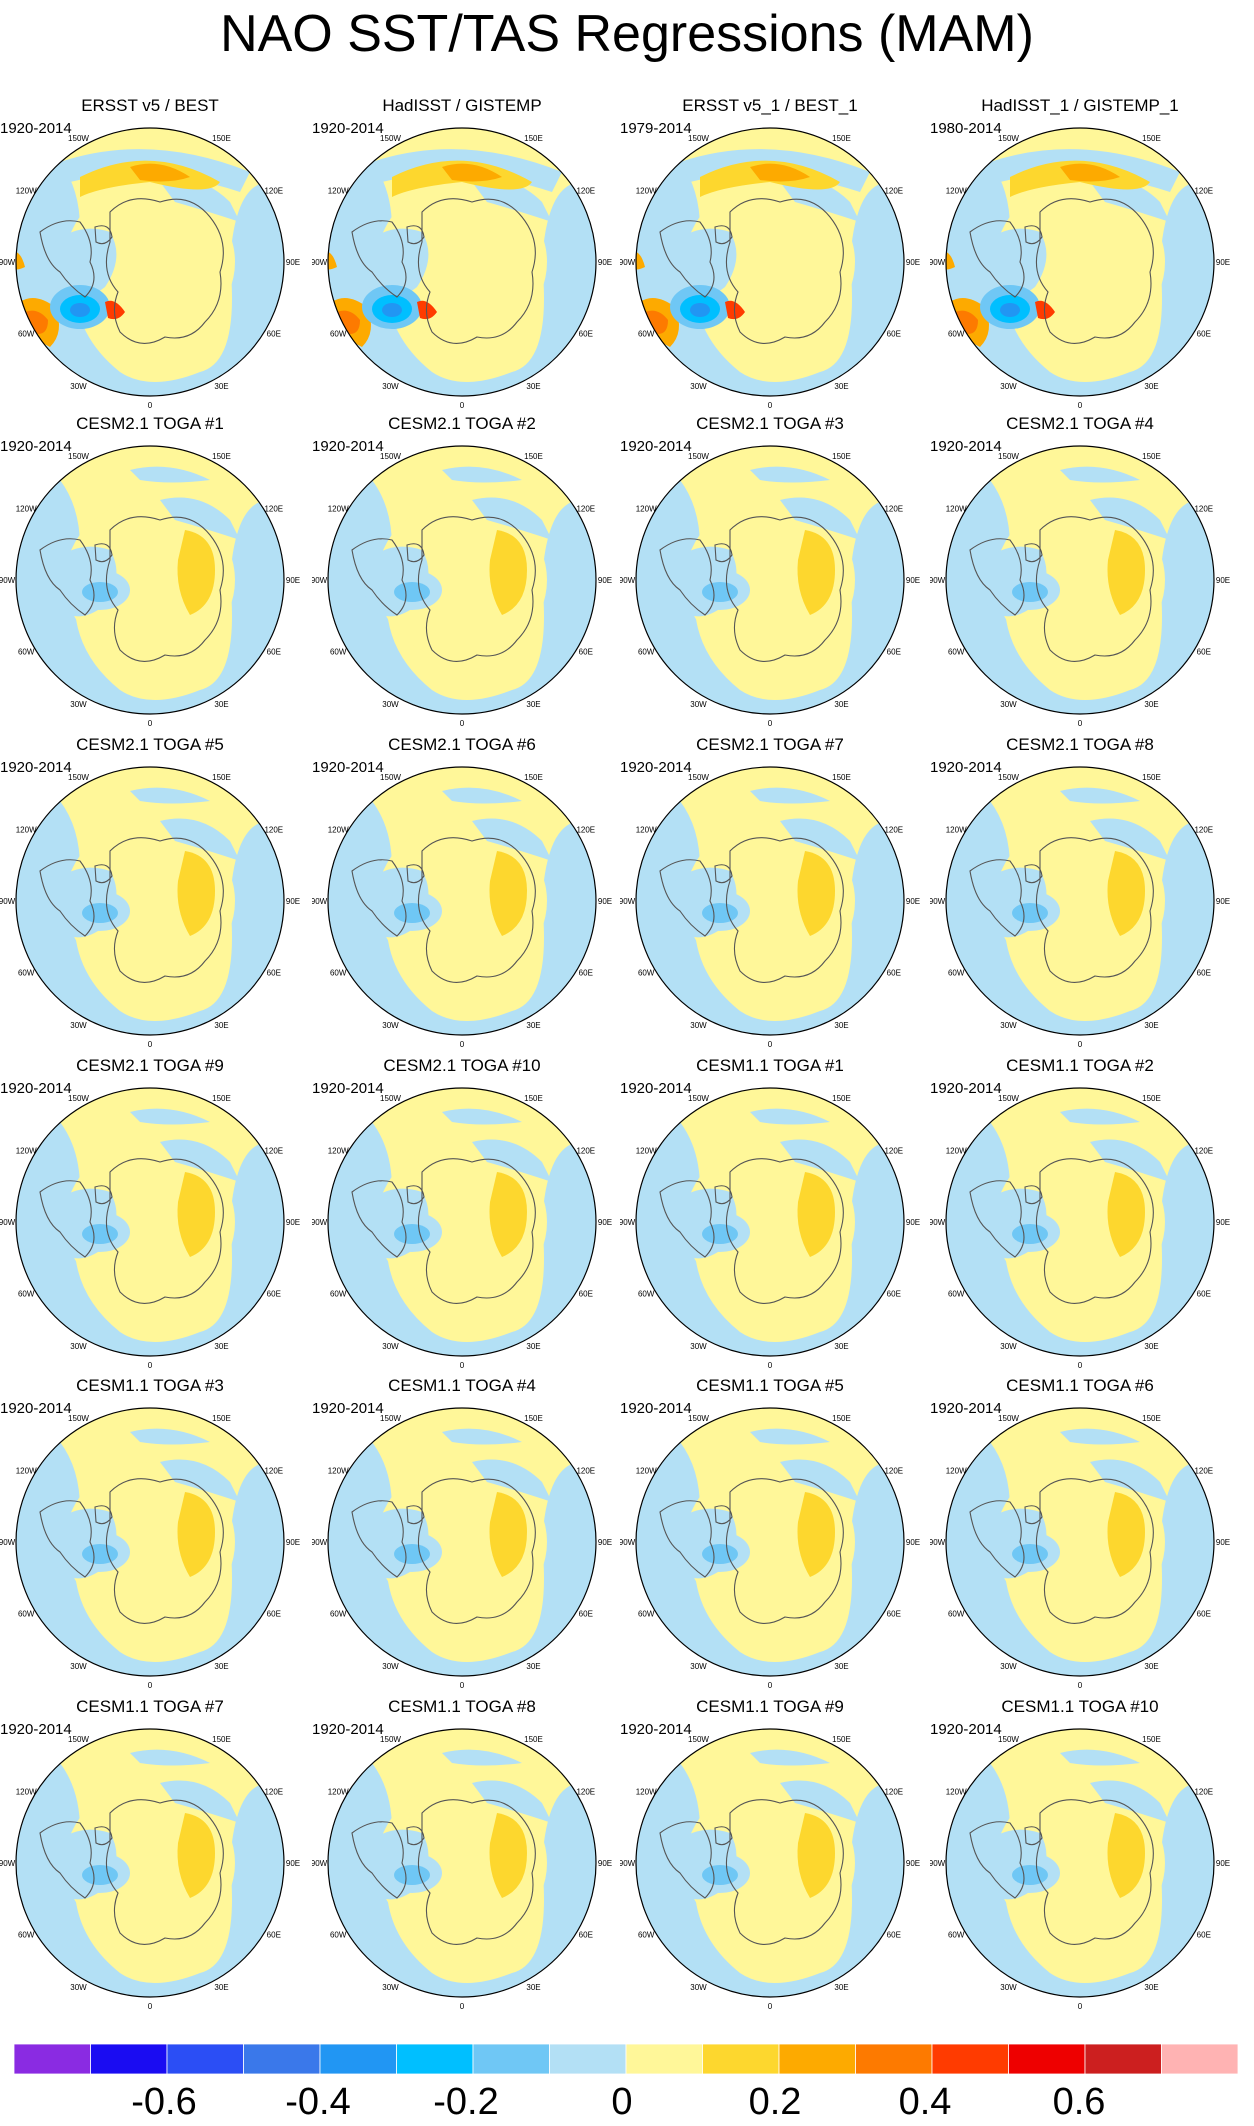 This screenshot has height=2126, width=1254. What do you see at coordinates (1080, 1065) in the screenshot?
I see `panel-title: CESM1.1 TOGA #2` at bounding box center [1080, 1065].